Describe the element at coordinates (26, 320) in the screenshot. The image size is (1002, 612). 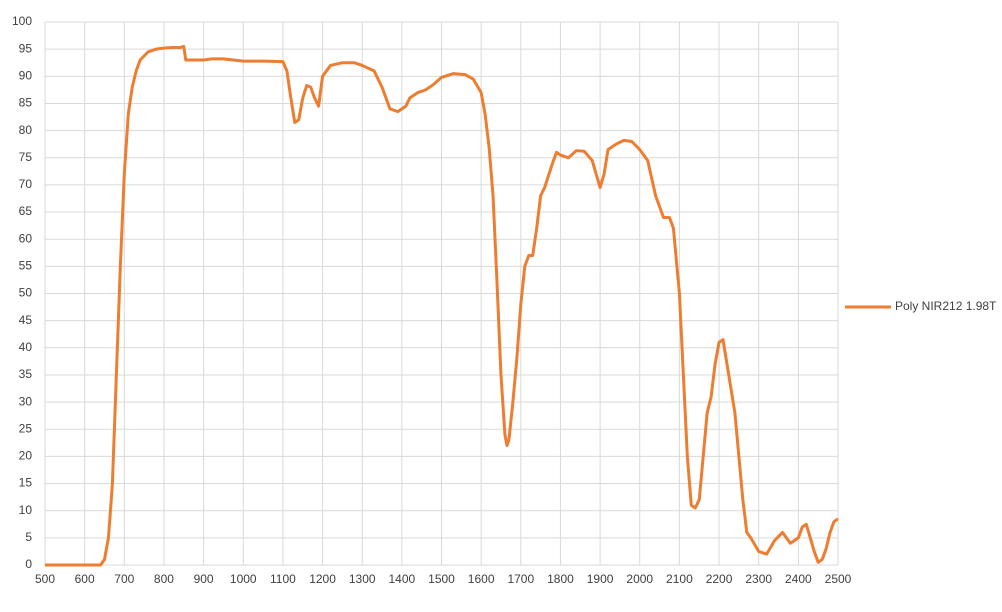
I see `y-tick-label: 45` at that location.